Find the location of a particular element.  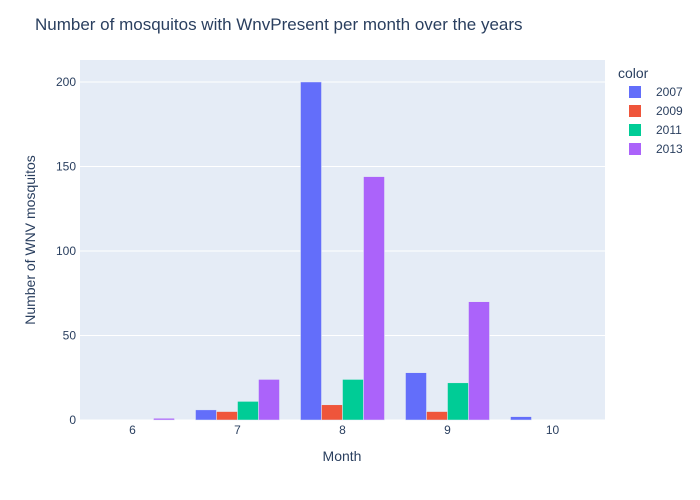

y-tick-label: 100 is located at coordinates (66, 251).